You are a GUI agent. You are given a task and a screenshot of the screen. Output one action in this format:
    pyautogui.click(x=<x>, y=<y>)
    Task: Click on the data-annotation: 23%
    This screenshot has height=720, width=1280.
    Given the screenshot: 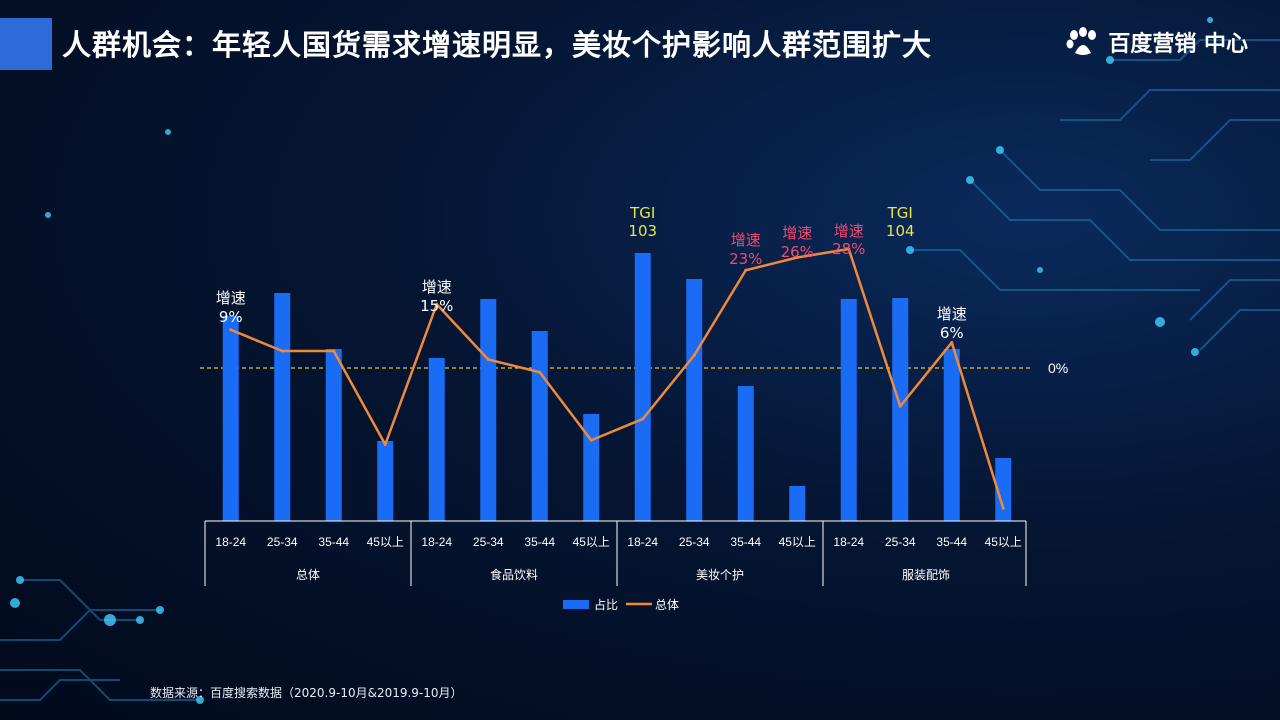 What is the action you would take?
    pyautogui.click(x=745, y=259)
    